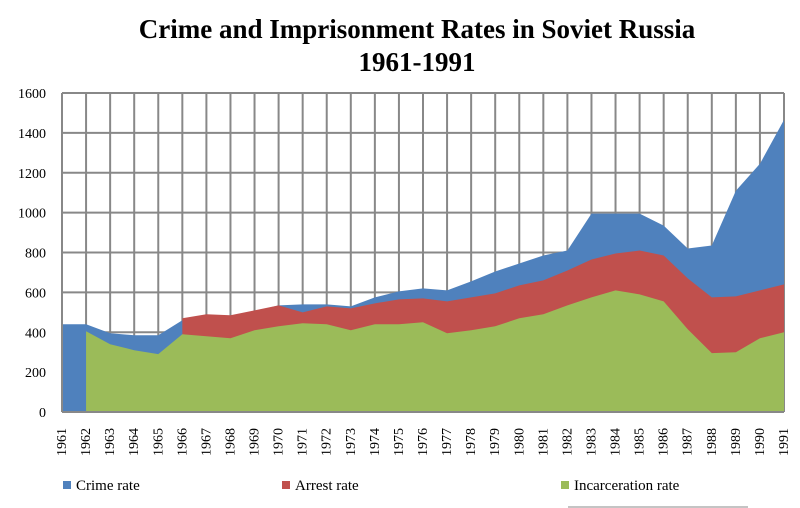 The height and width of the screenshot is (508, 800). Describe the element at coordinates (405, 493) in the screenshot. I see `legend: Crime rate Arrest rate Incarceration rate` at that location.